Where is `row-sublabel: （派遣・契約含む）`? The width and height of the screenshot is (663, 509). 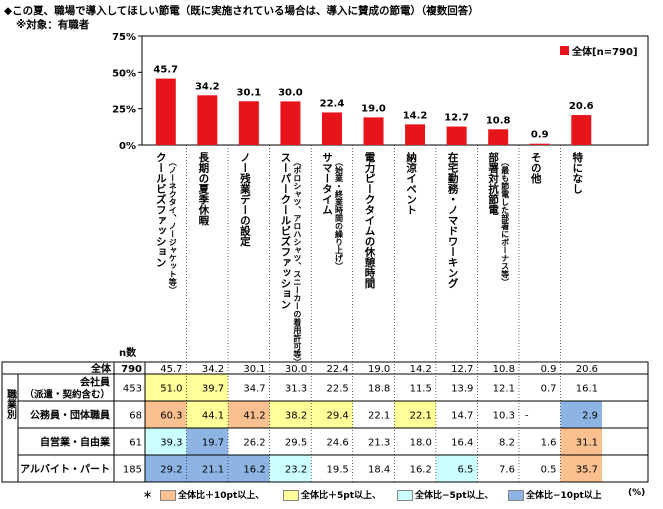
row-sublabel: （派遣・契約含む） is located at coordinates (67, 395).